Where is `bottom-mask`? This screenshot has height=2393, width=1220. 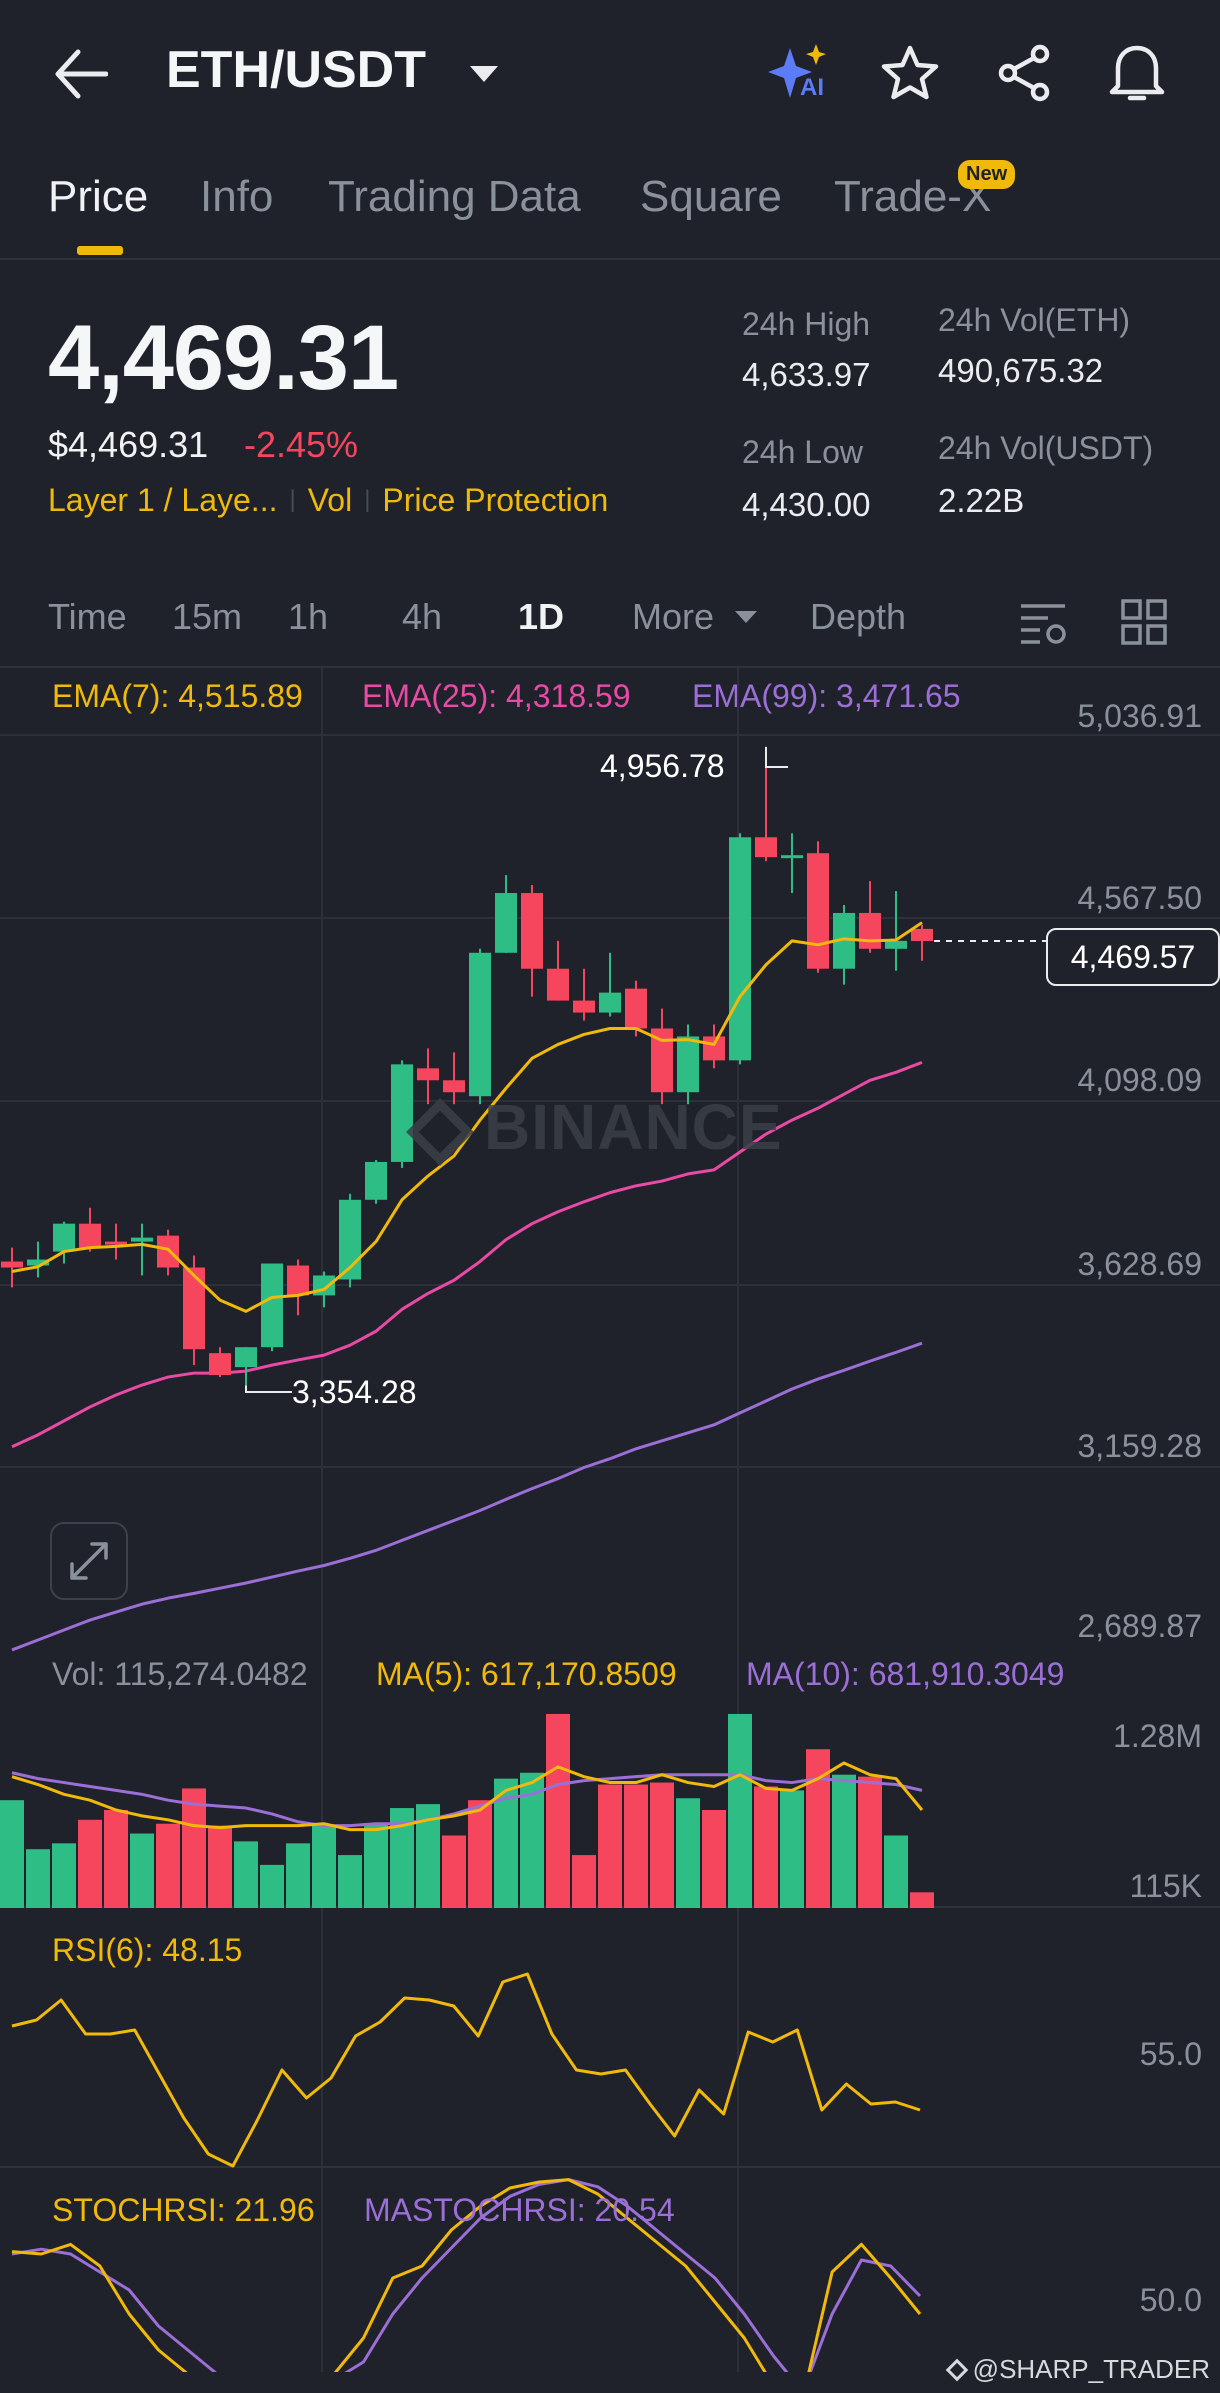 bottom-mask is located at coordinates (610, 2382).